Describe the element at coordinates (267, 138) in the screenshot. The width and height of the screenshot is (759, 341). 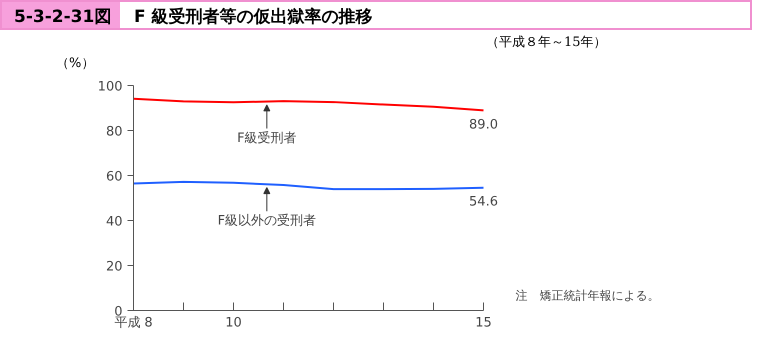
I see `text: F級受刑者` at that location.